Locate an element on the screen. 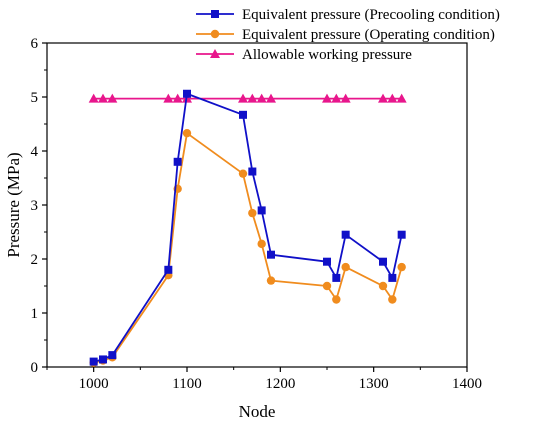  y-tick-label: 5 is located at coordinates (35, 98).